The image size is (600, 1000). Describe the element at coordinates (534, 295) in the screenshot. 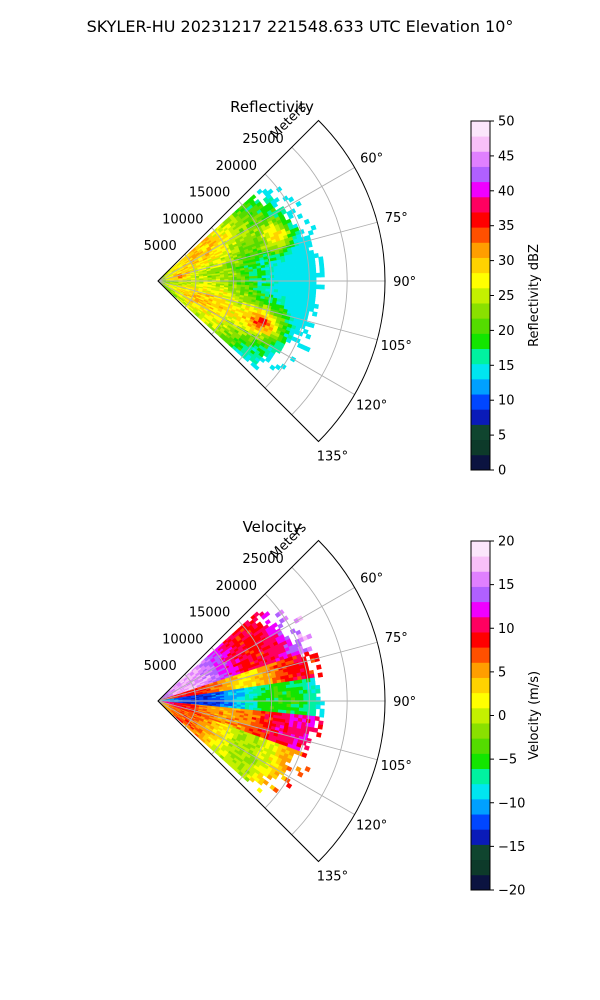

I see `reflectivity-colorbar-label: Reflectivity dBZ` at that location.